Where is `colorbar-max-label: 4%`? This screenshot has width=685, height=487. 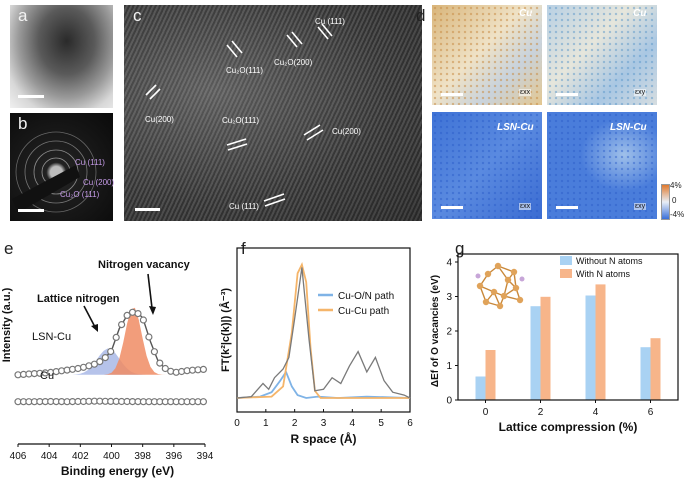 colorbar-max-label: 4% is located at coordinates (676, 185).